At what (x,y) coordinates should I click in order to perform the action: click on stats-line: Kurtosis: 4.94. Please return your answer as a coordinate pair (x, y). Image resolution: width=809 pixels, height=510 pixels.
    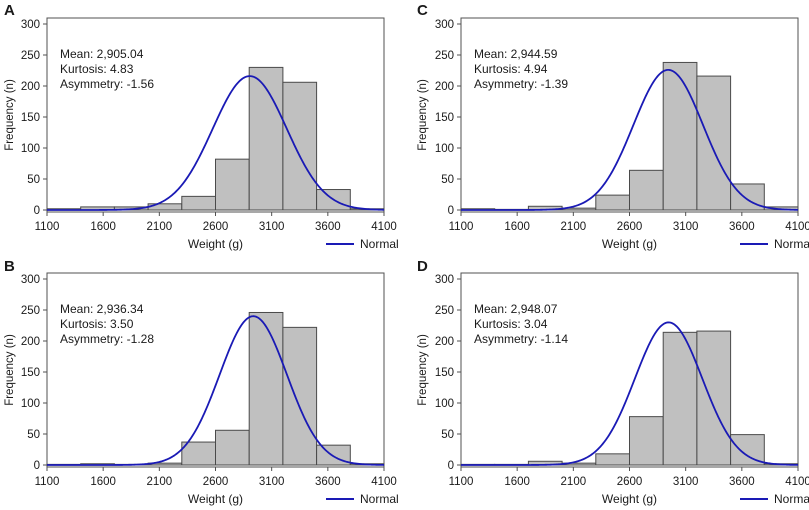
    Looking at the image, I should click on (511, 69).